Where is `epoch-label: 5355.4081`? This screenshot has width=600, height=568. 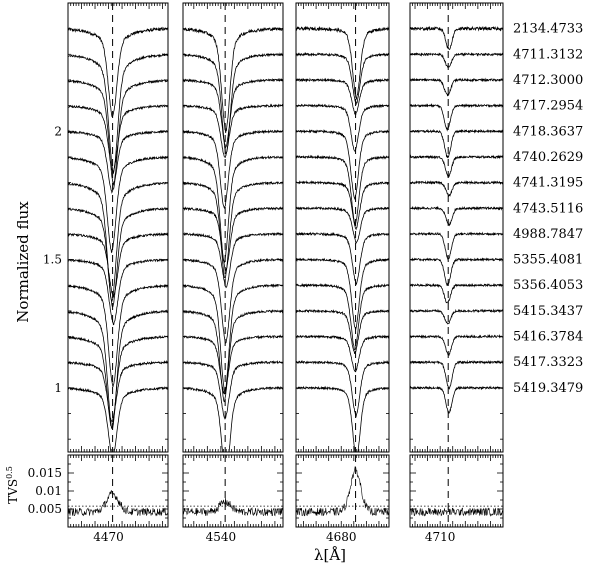 epoch-label: 5355.4081 is located at coordinates (548, 260).